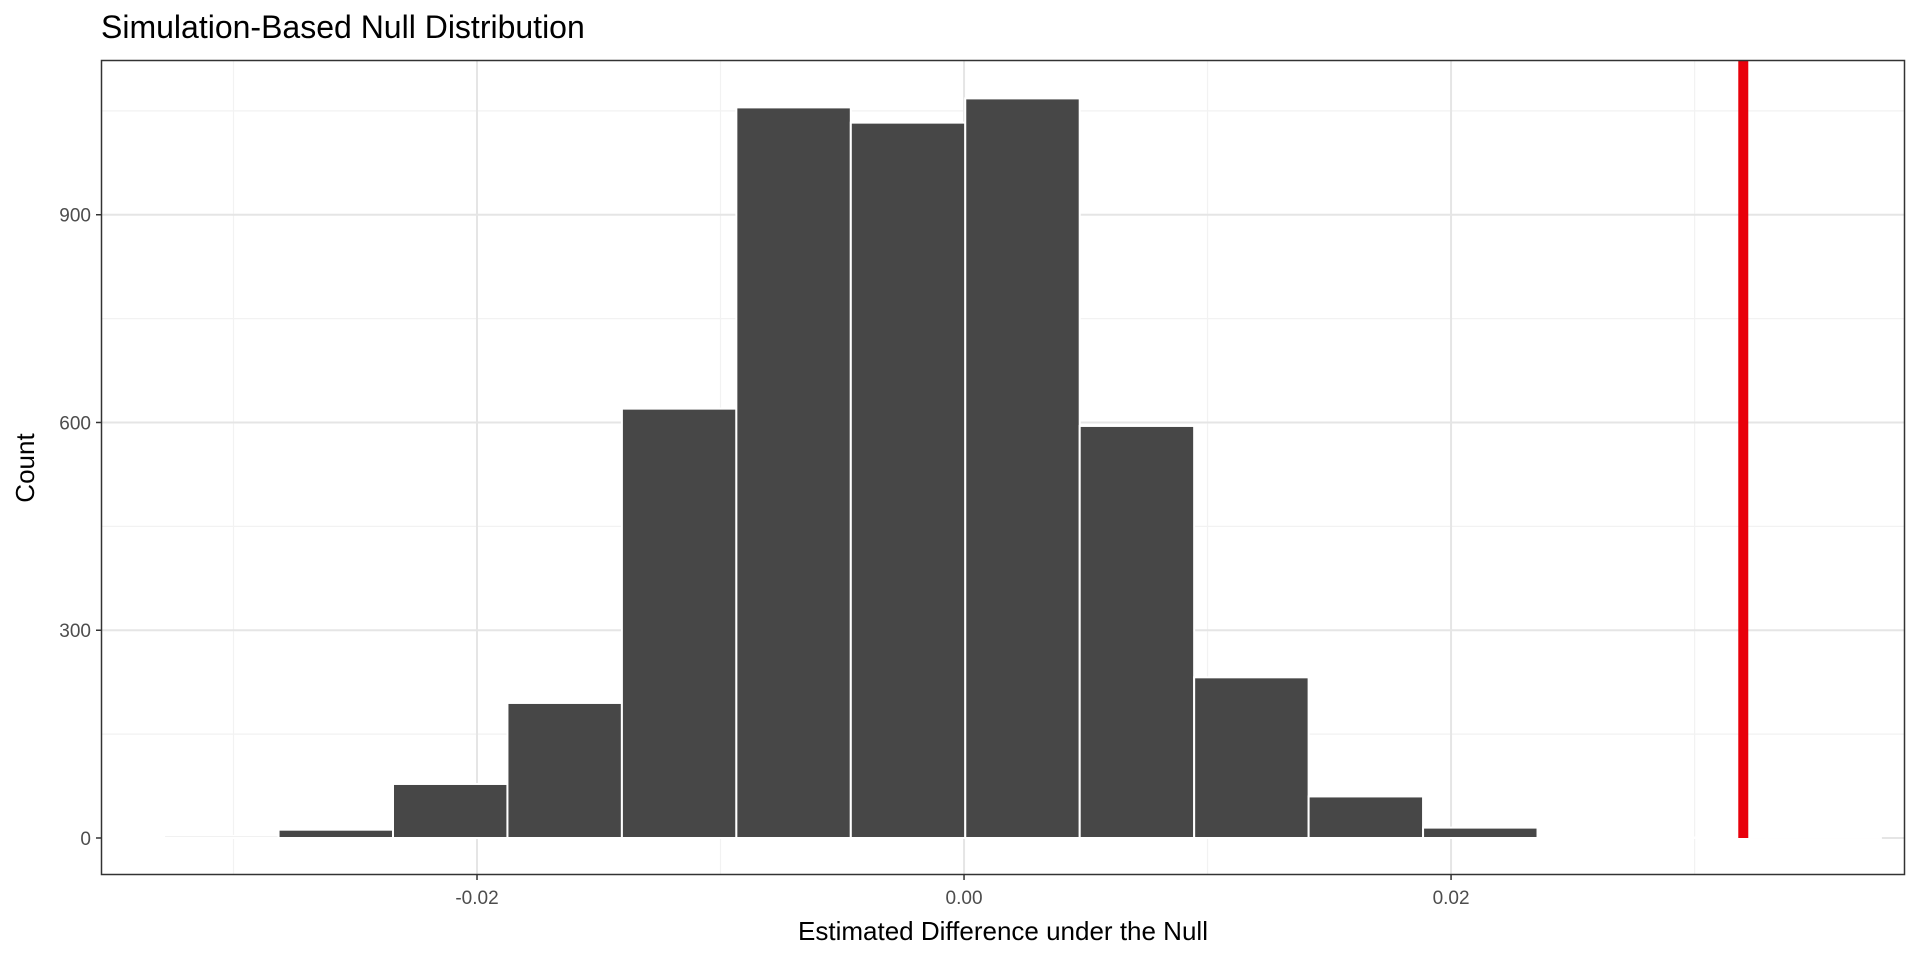 The width and height of the screenshot is (1920, 960). What do you see at coordinates (75, 216) in the screenshot?
I see `y-tick-label: 900` at bounding box center [75, 216].